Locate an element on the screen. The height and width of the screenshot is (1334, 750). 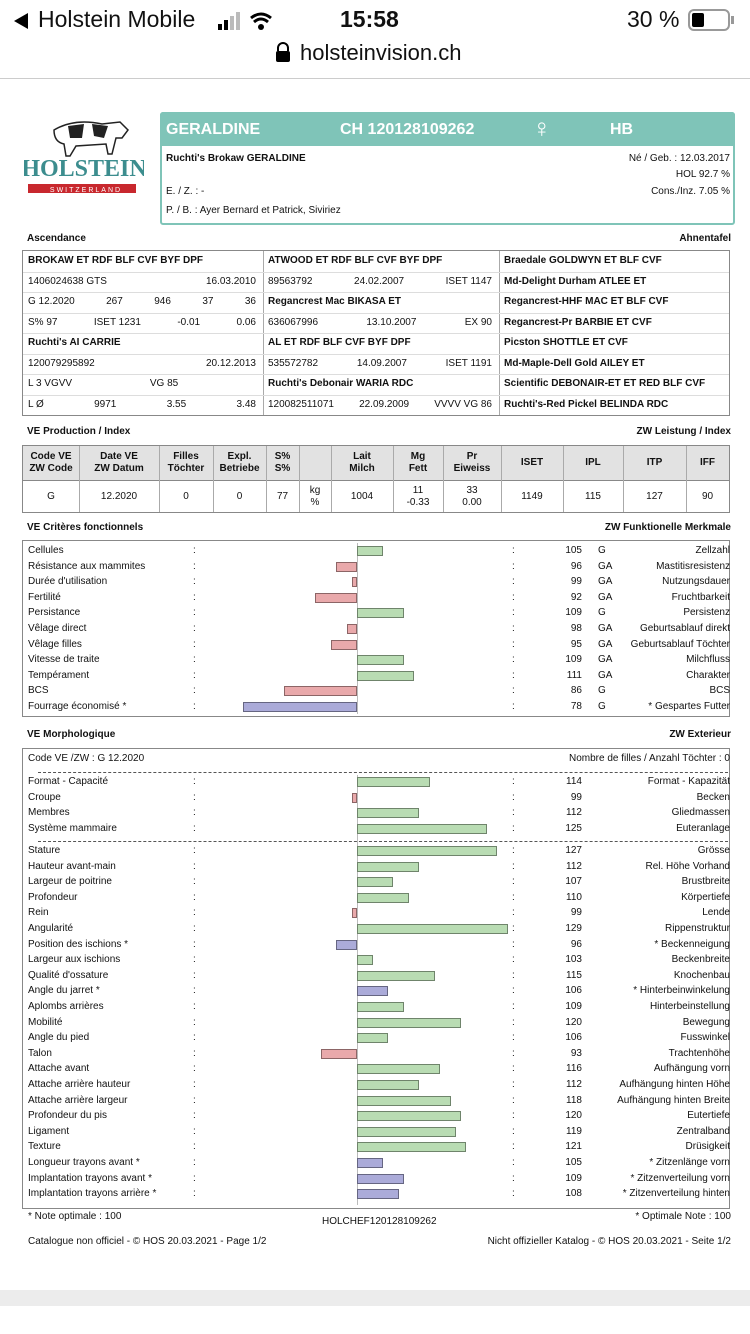
trait-label: Implantation trayons avant * is located at coordinates (90, 1178).